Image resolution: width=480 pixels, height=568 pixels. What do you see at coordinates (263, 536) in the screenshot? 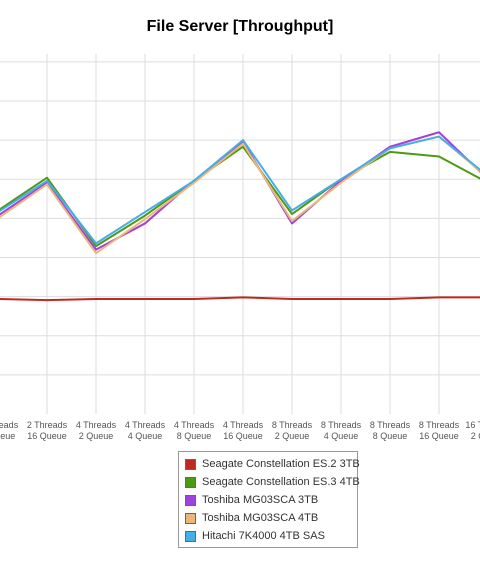
I see `legend-label: Hitachi 7K4000 4TB SAS` at bounding box center [263, 536].